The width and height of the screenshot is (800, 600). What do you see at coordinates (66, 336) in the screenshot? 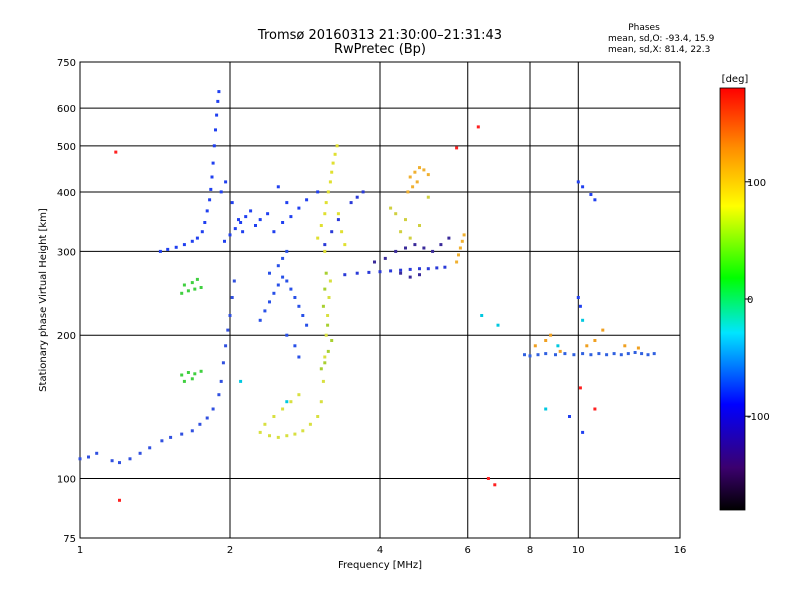
I see `y-tick-label: 200` at bounding box center [66, 336].